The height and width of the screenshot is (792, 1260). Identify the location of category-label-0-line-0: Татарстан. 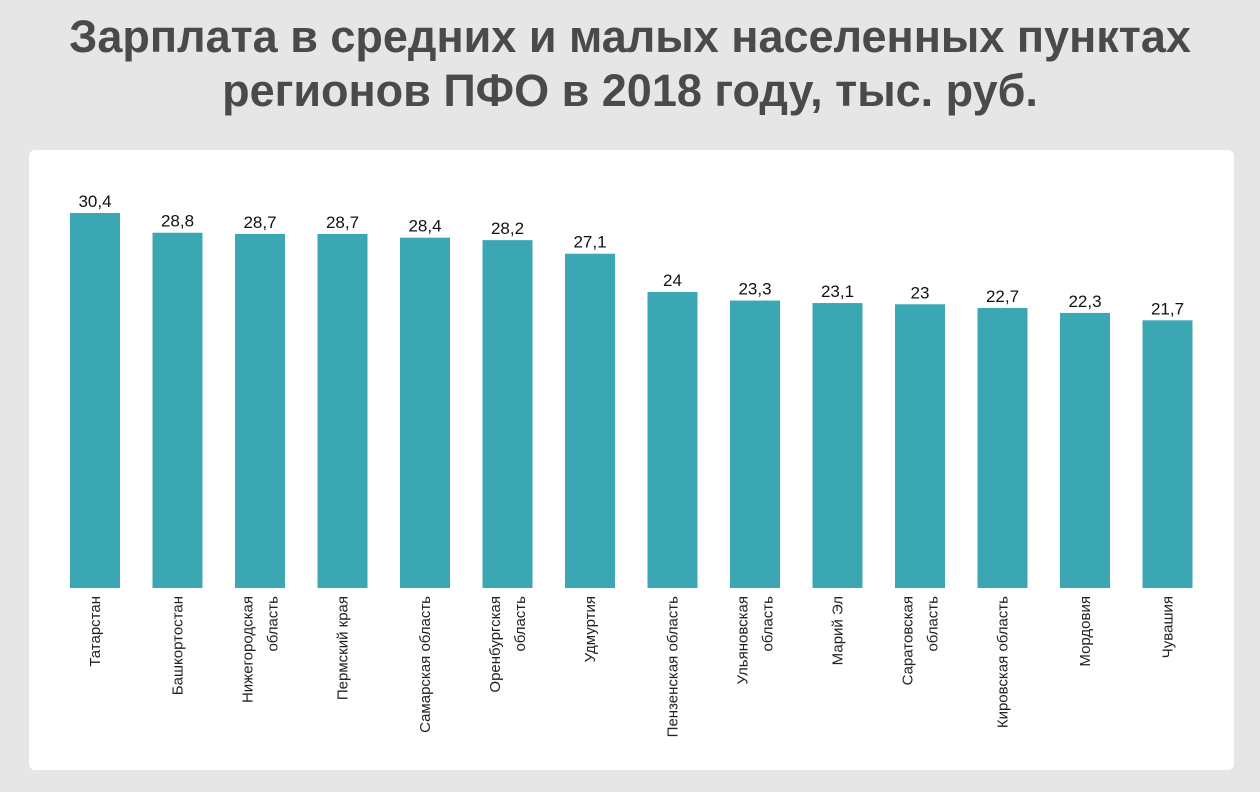
(95, 631).